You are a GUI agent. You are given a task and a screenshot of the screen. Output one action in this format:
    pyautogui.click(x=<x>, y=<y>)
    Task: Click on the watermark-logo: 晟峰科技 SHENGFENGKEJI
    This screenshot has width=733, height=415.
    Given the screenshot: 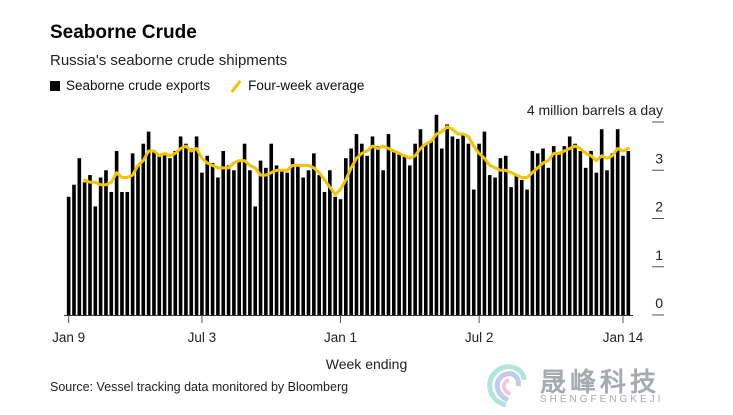 What is the action you would take?
    pyautogui.click(x=603, y=385)
    